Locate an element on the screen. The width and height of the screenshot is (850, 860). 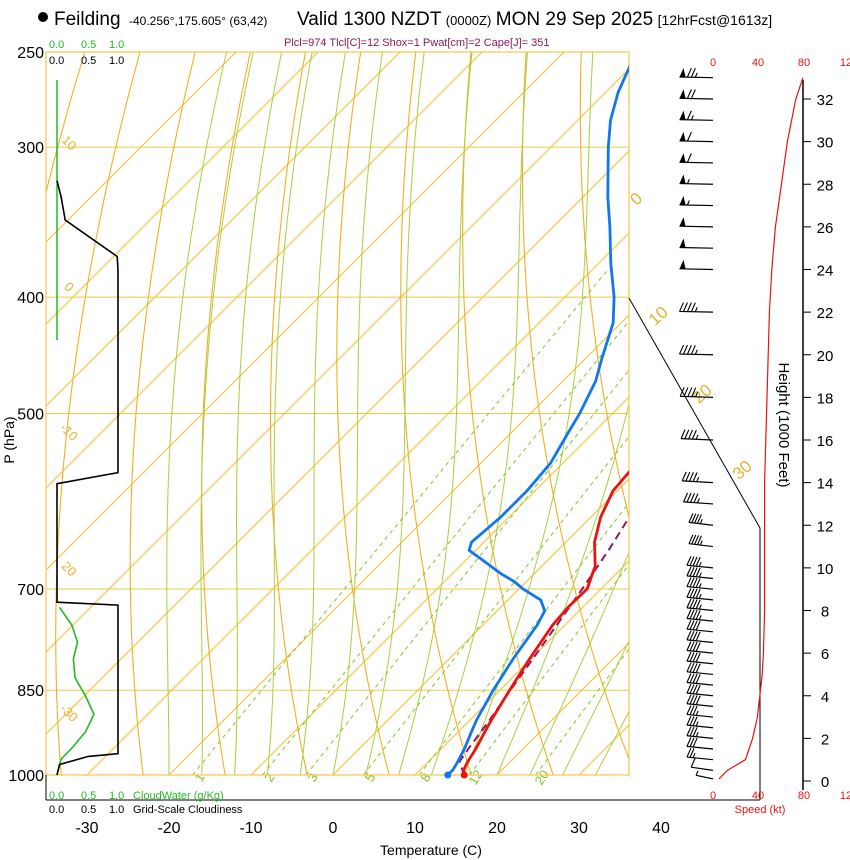
isotherm-label-0: 10 is located at coordinates (69, 142).